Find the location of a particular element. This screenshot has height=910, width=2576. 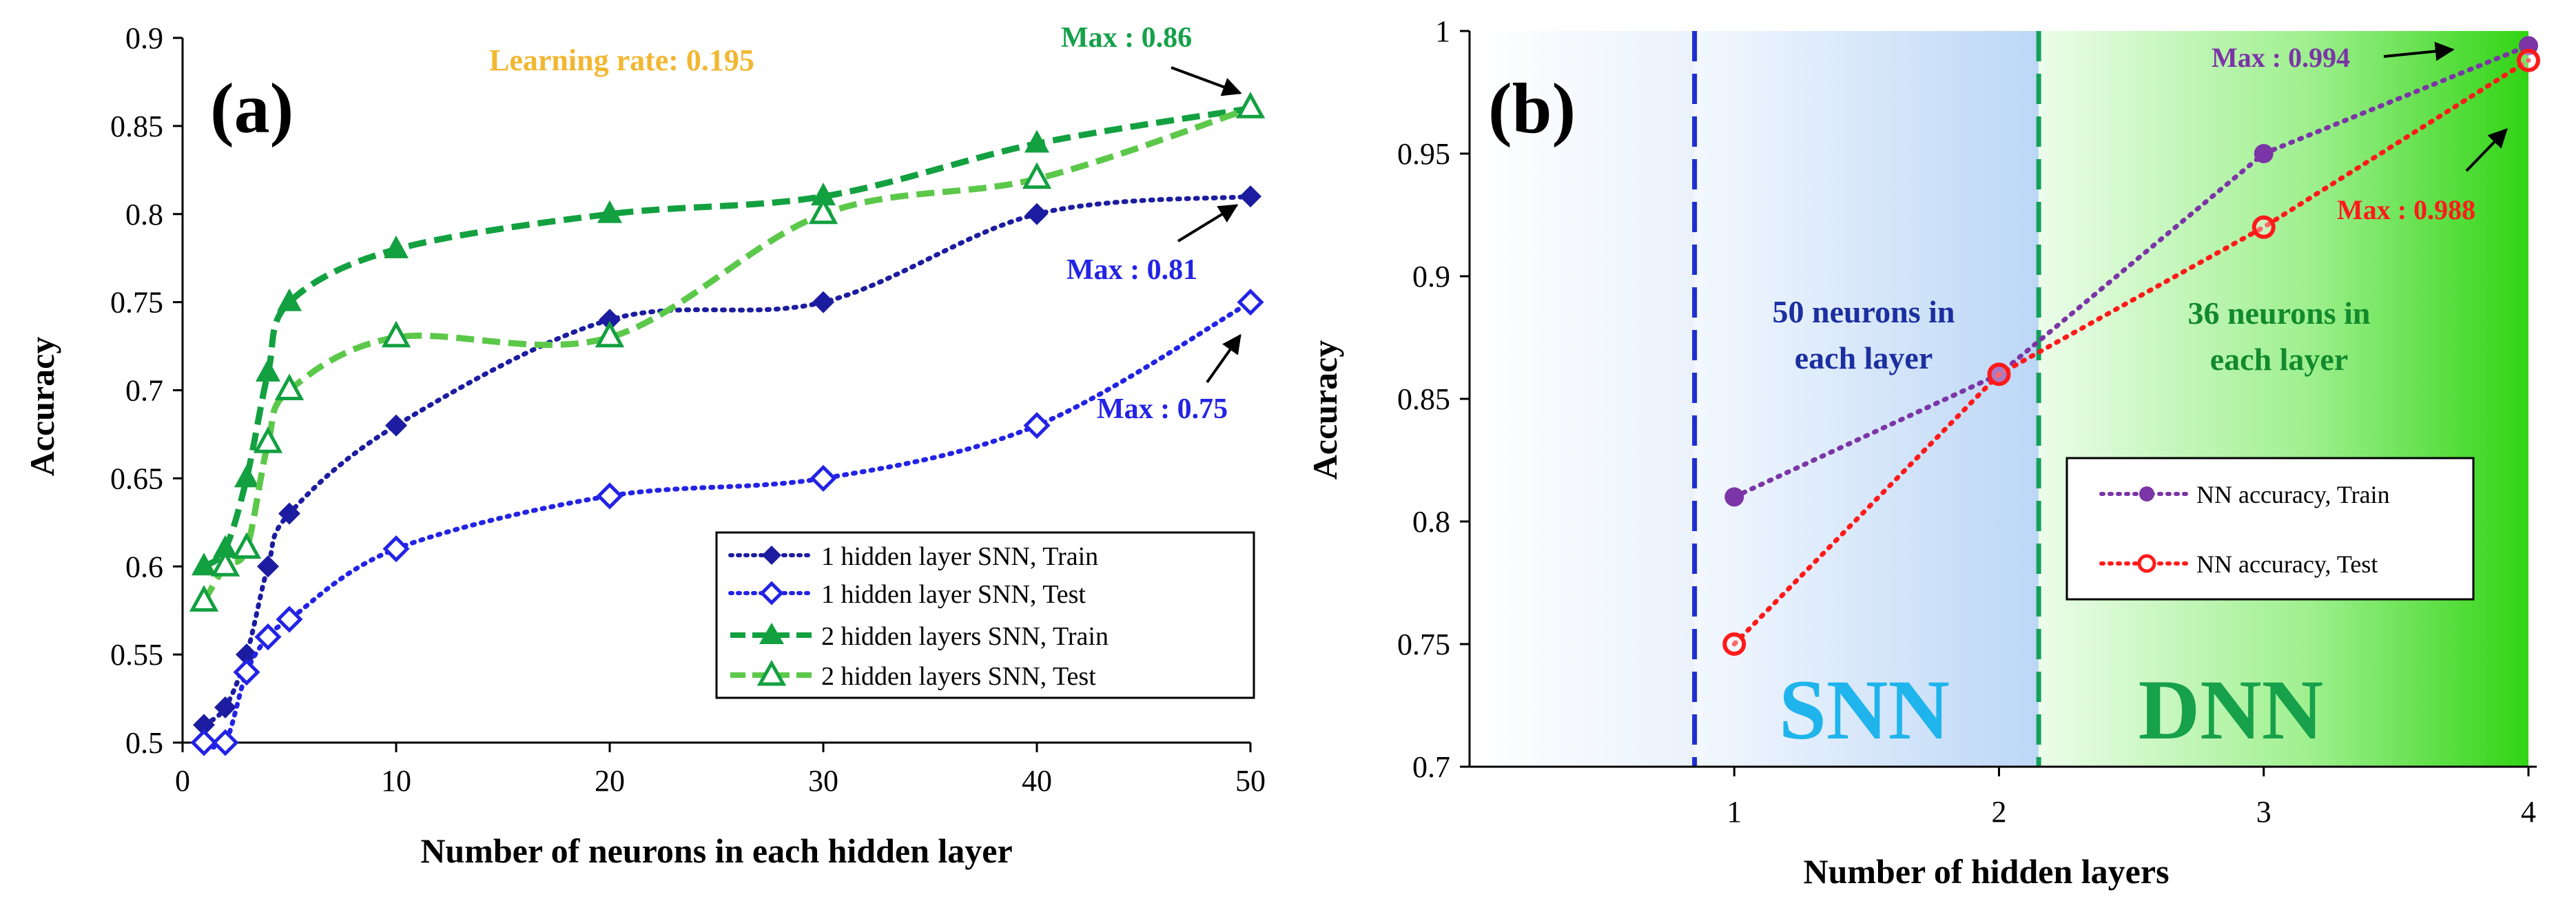

legend-label: 2 hidden layers SNN, Train is located at coordinates (965, 636).